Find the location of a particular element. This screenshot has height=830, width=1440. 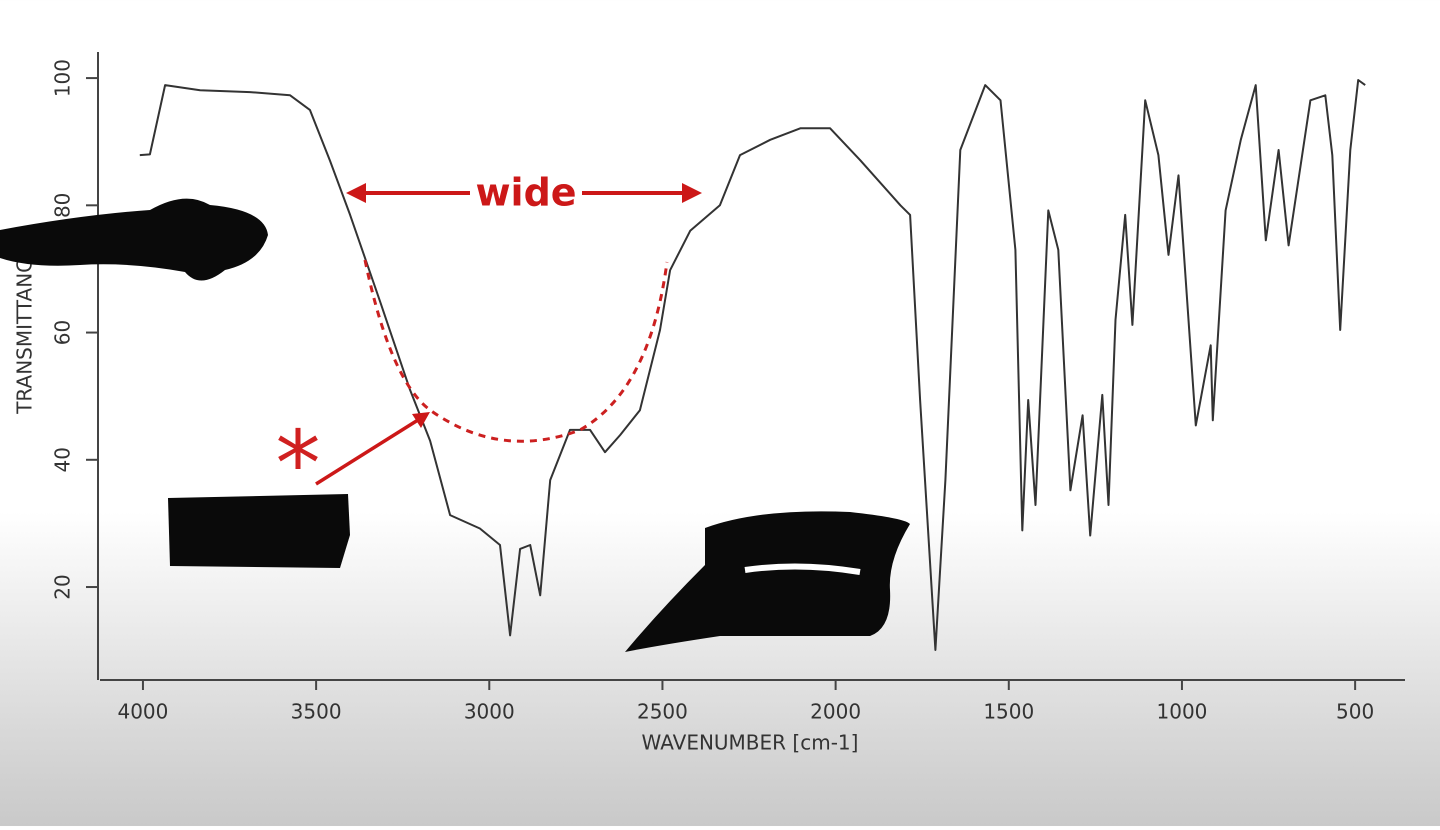

x-axis-label: WAVENUMBER [cm-1] is located at coordinates (750, 743).